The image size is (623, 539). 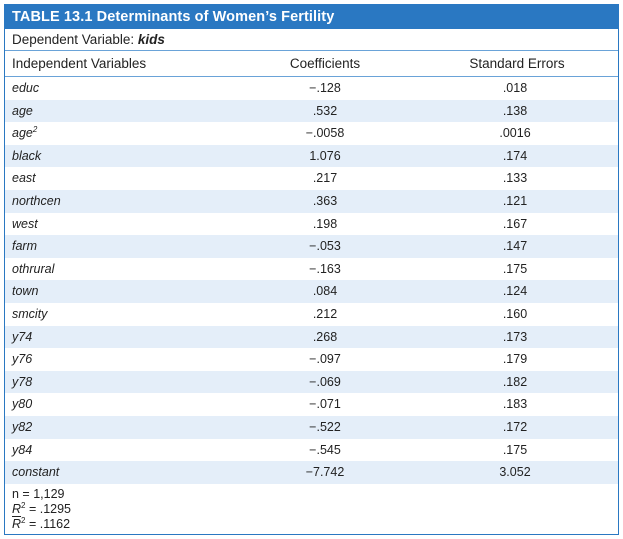 I want to click on table-row: y76 −.097 .179, so click(x=311, y=359).